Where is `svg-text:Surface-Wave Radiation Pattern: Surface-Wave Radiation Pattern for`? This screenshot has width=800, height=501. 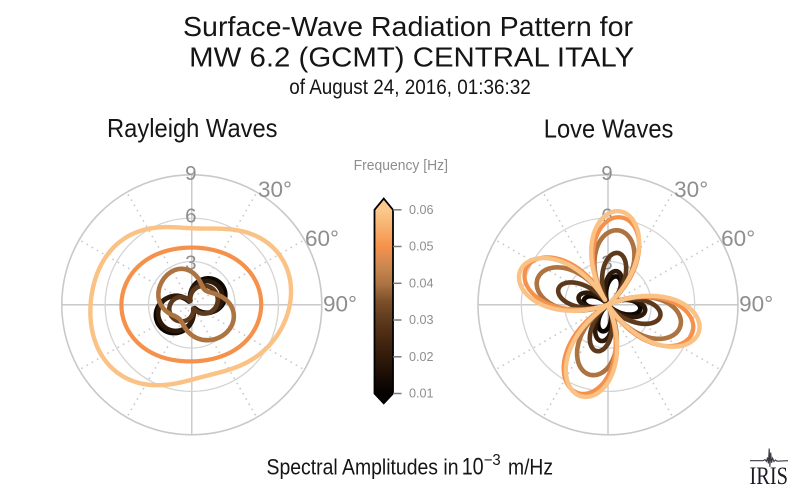 svg-text:Surface-Wave Radiation Pattern: Surface-Wave Radiation Pattern for is located at coordinates (408, 26).